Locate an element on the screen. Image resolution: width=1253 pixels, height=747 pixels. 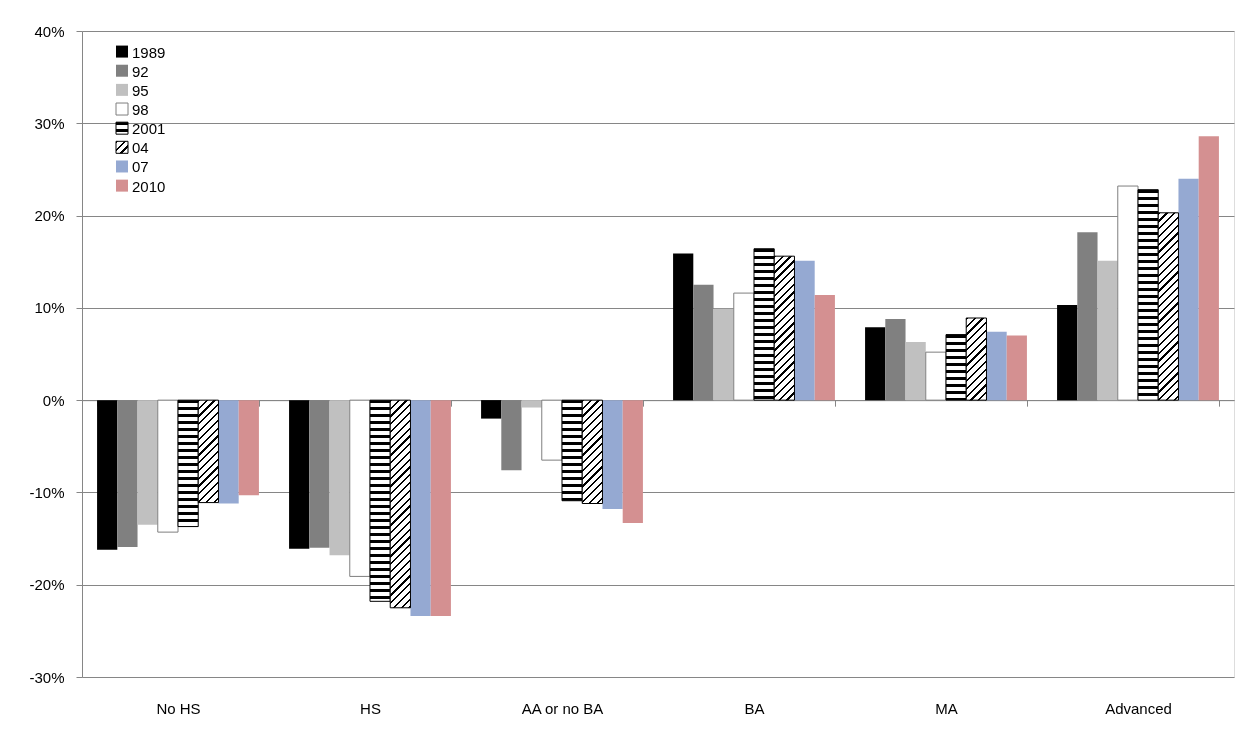
y-tick-label: 40% is located at coordinates (49, 31).